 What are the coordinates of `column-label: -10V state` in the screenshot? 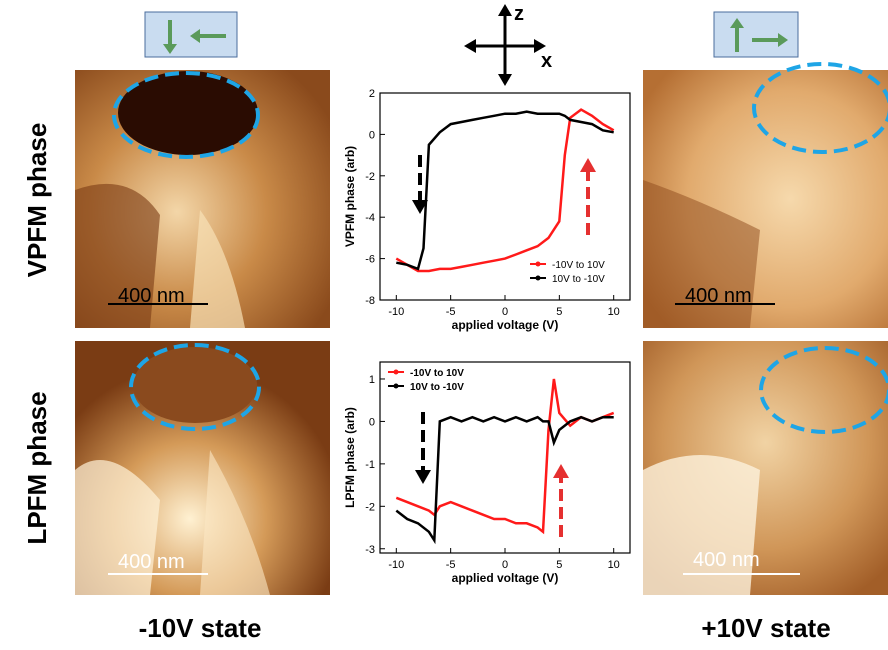 It's located at (200, 628).